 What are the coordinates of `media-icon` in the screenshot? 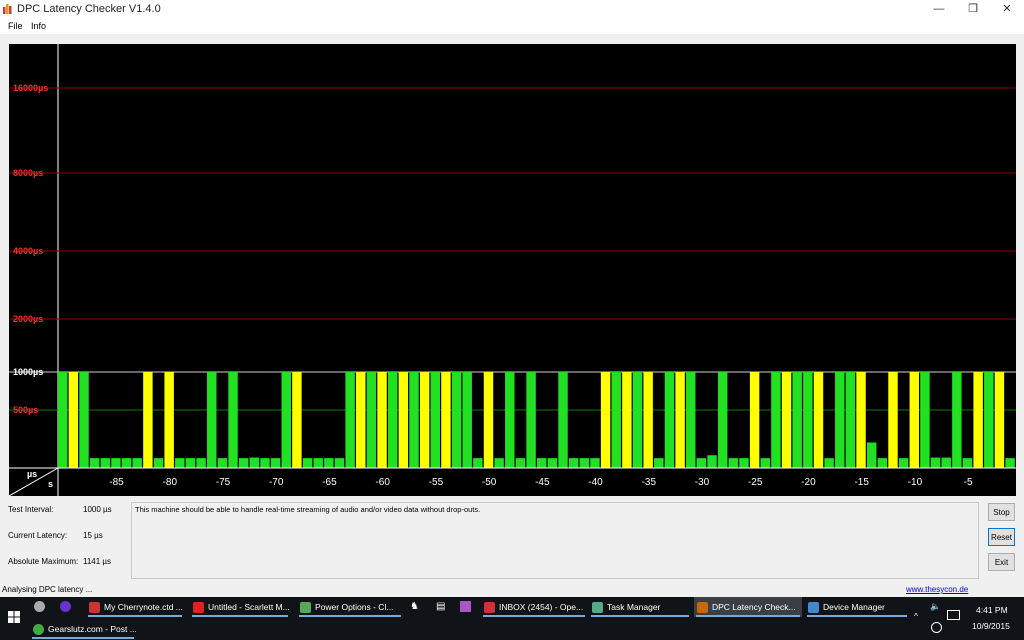 It's located at (465, 606).